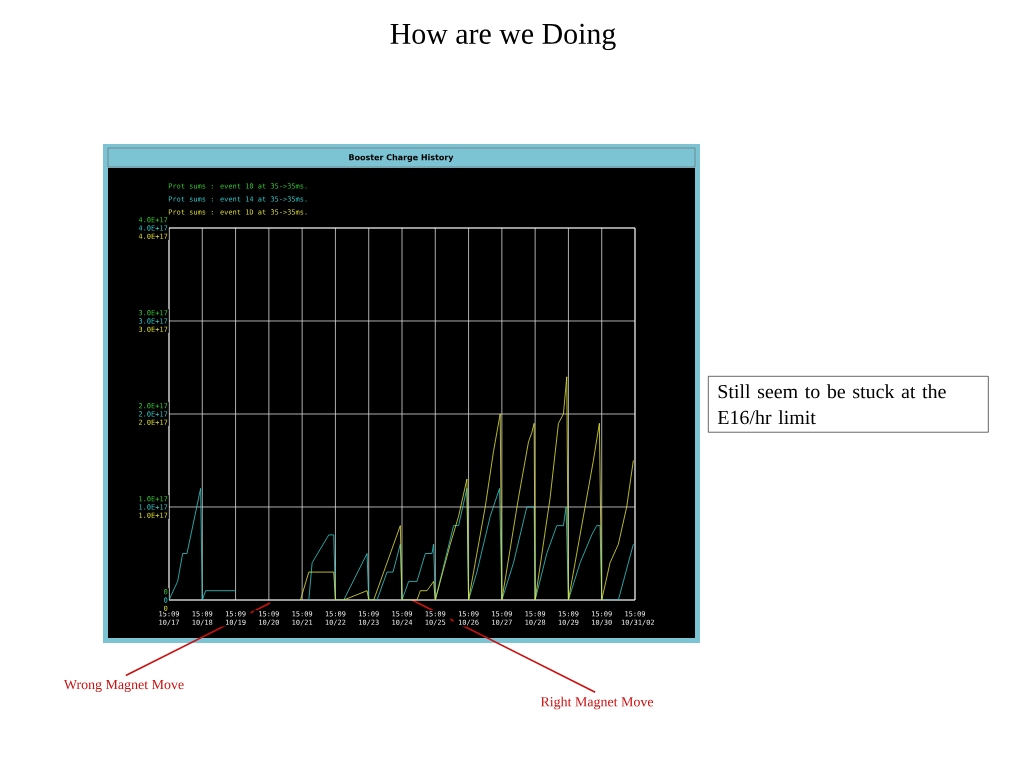 The height and width of the screenshot is (768, 1024). What do you see at coordinates (597, 703) in the screenshot?
I see `annotation: Right Magnet Move` at bounding box center [597, 703].